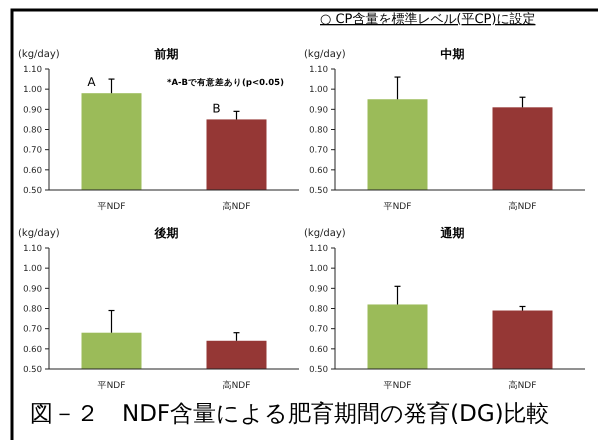 Image resolution: width=598 pixels, height=440 pixels. What do you see at coordinates (166, 54) in the screenshot?
I see `chart-title: 前期` at bounding box center [166, 54].